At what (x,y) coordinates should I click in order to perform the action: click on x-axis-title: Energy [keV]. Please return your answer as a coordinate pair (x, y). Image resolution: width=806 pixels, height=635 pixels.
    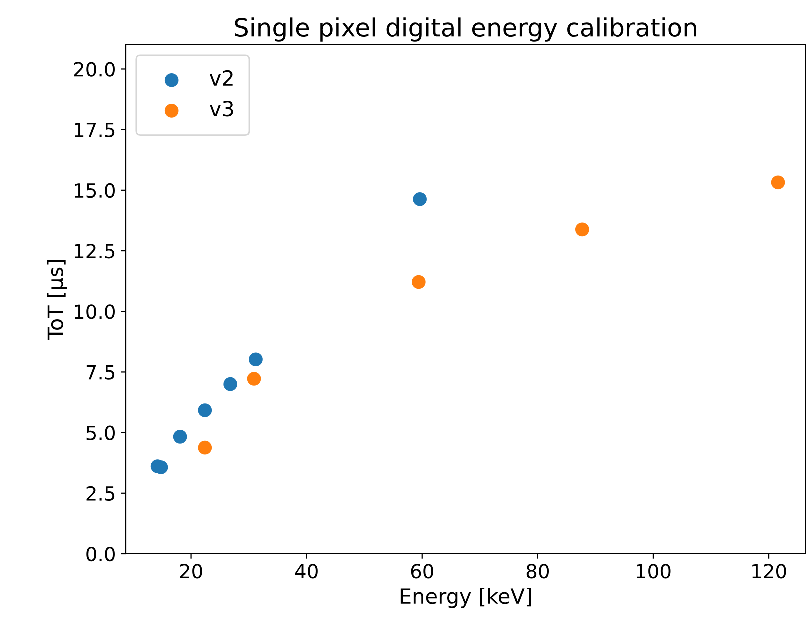
    Looking at the image, I should click on (466, 598).